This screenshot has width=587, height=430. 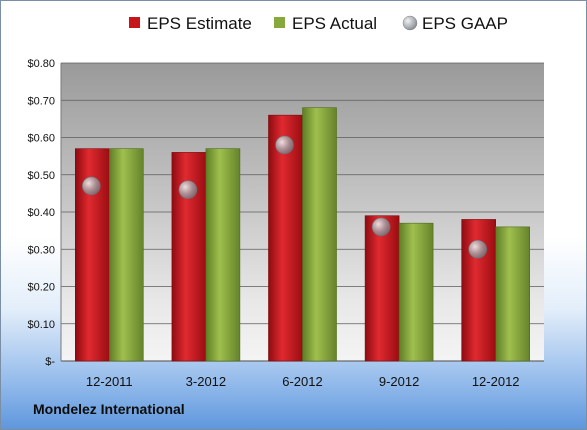 I want to click on y-tick-label: $0.20, so click(x=41, y=288).